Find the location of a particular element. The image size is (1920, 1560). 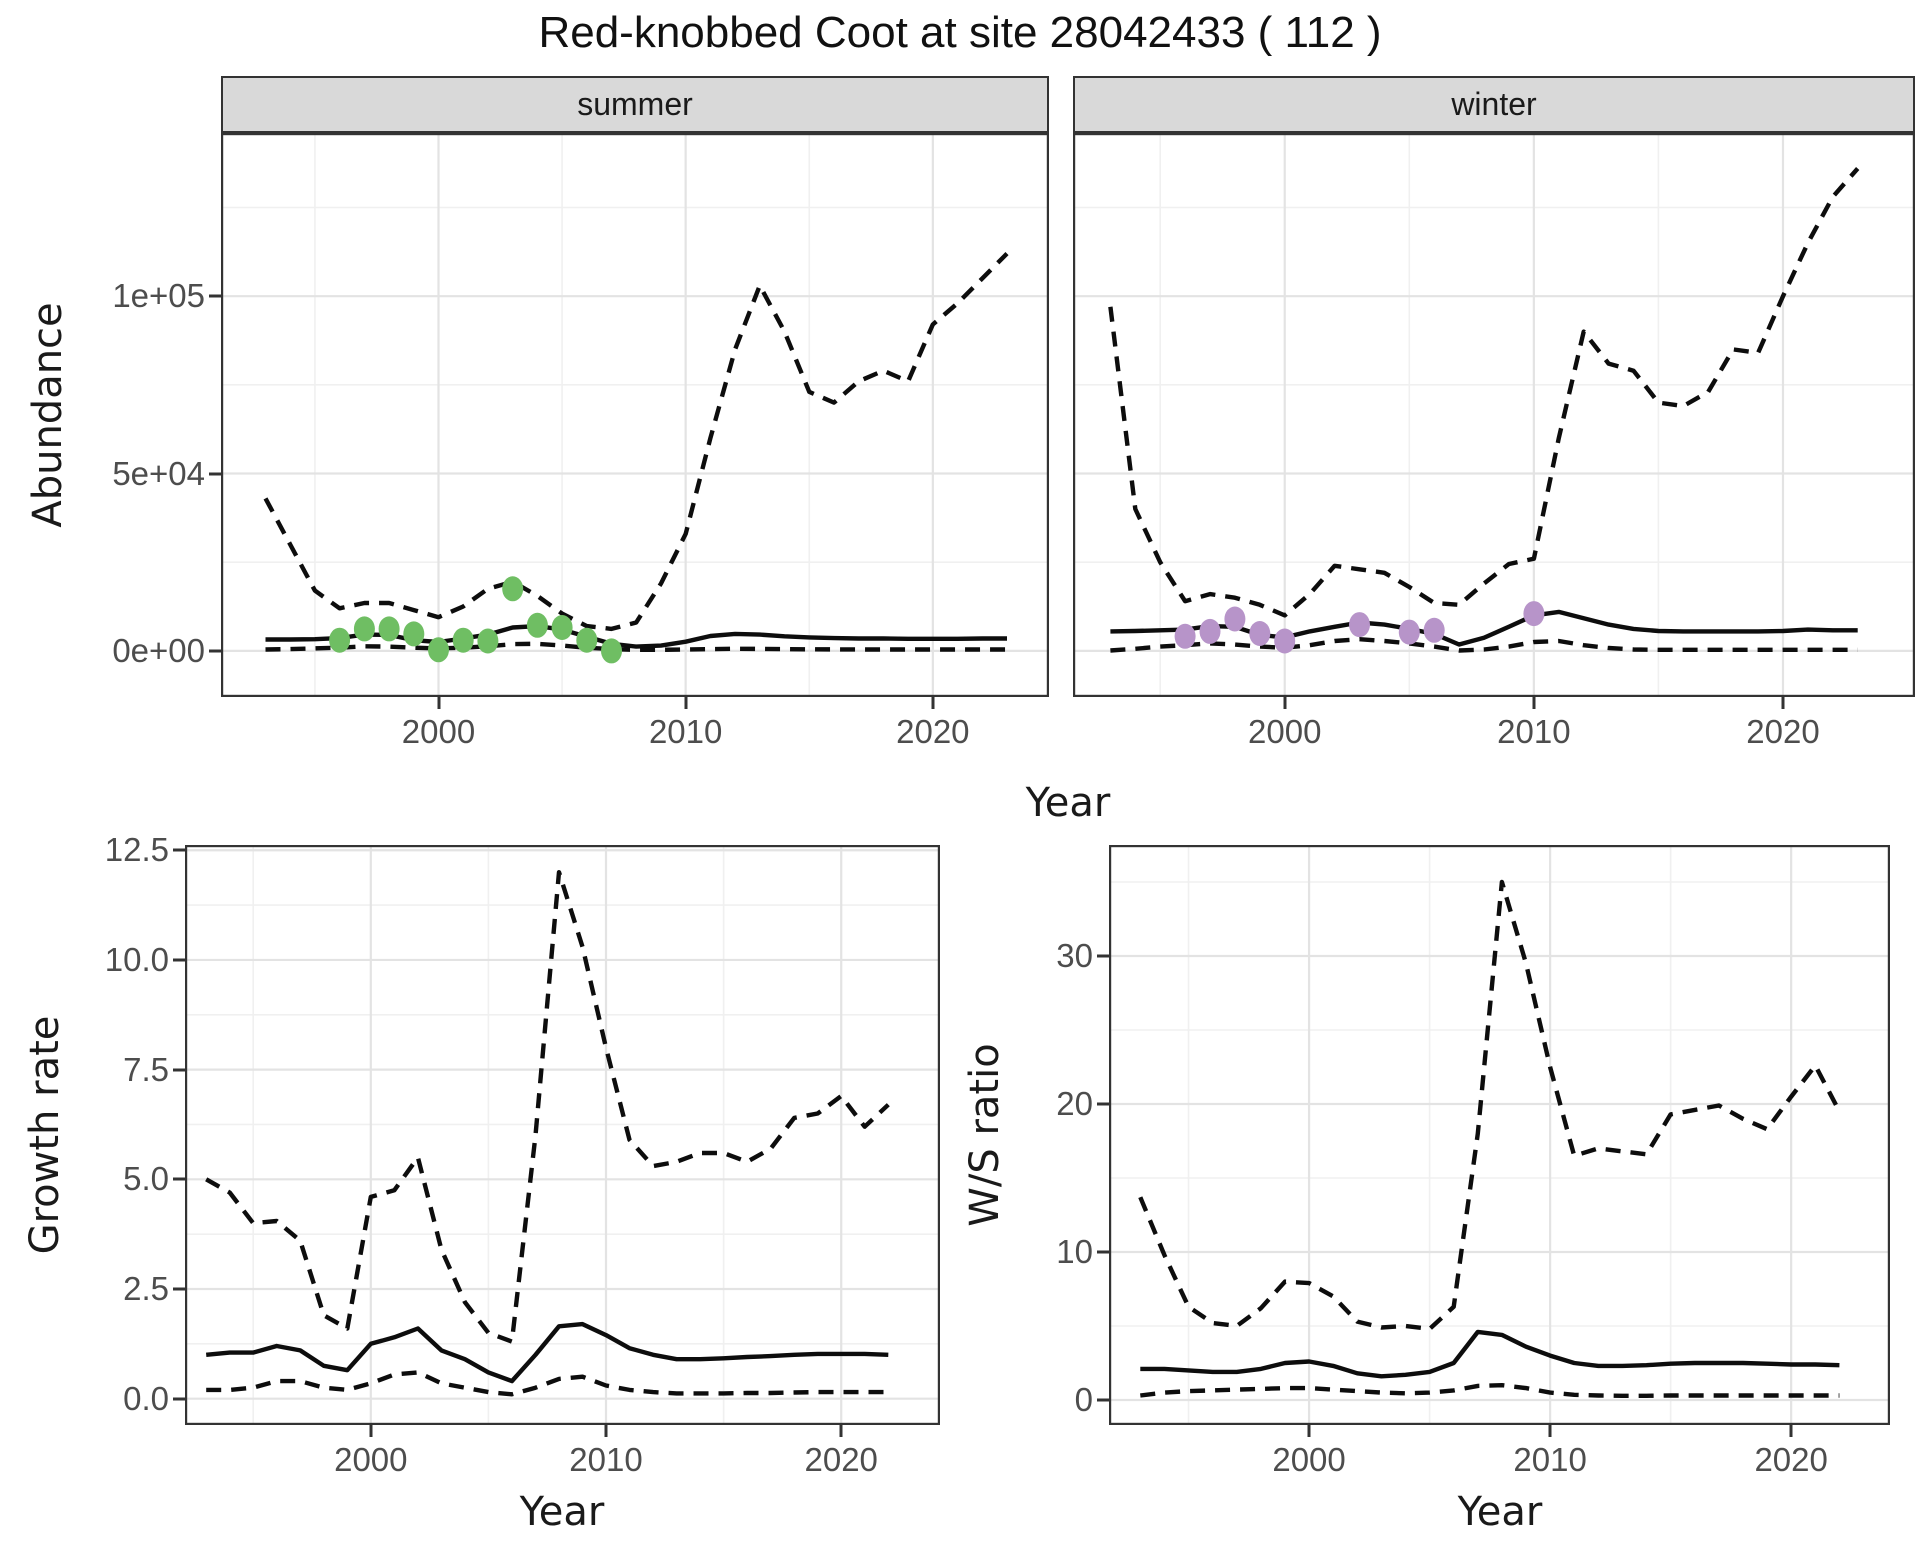

y-axis-title-abundance: Abundance is located at coordinates (48, 415).